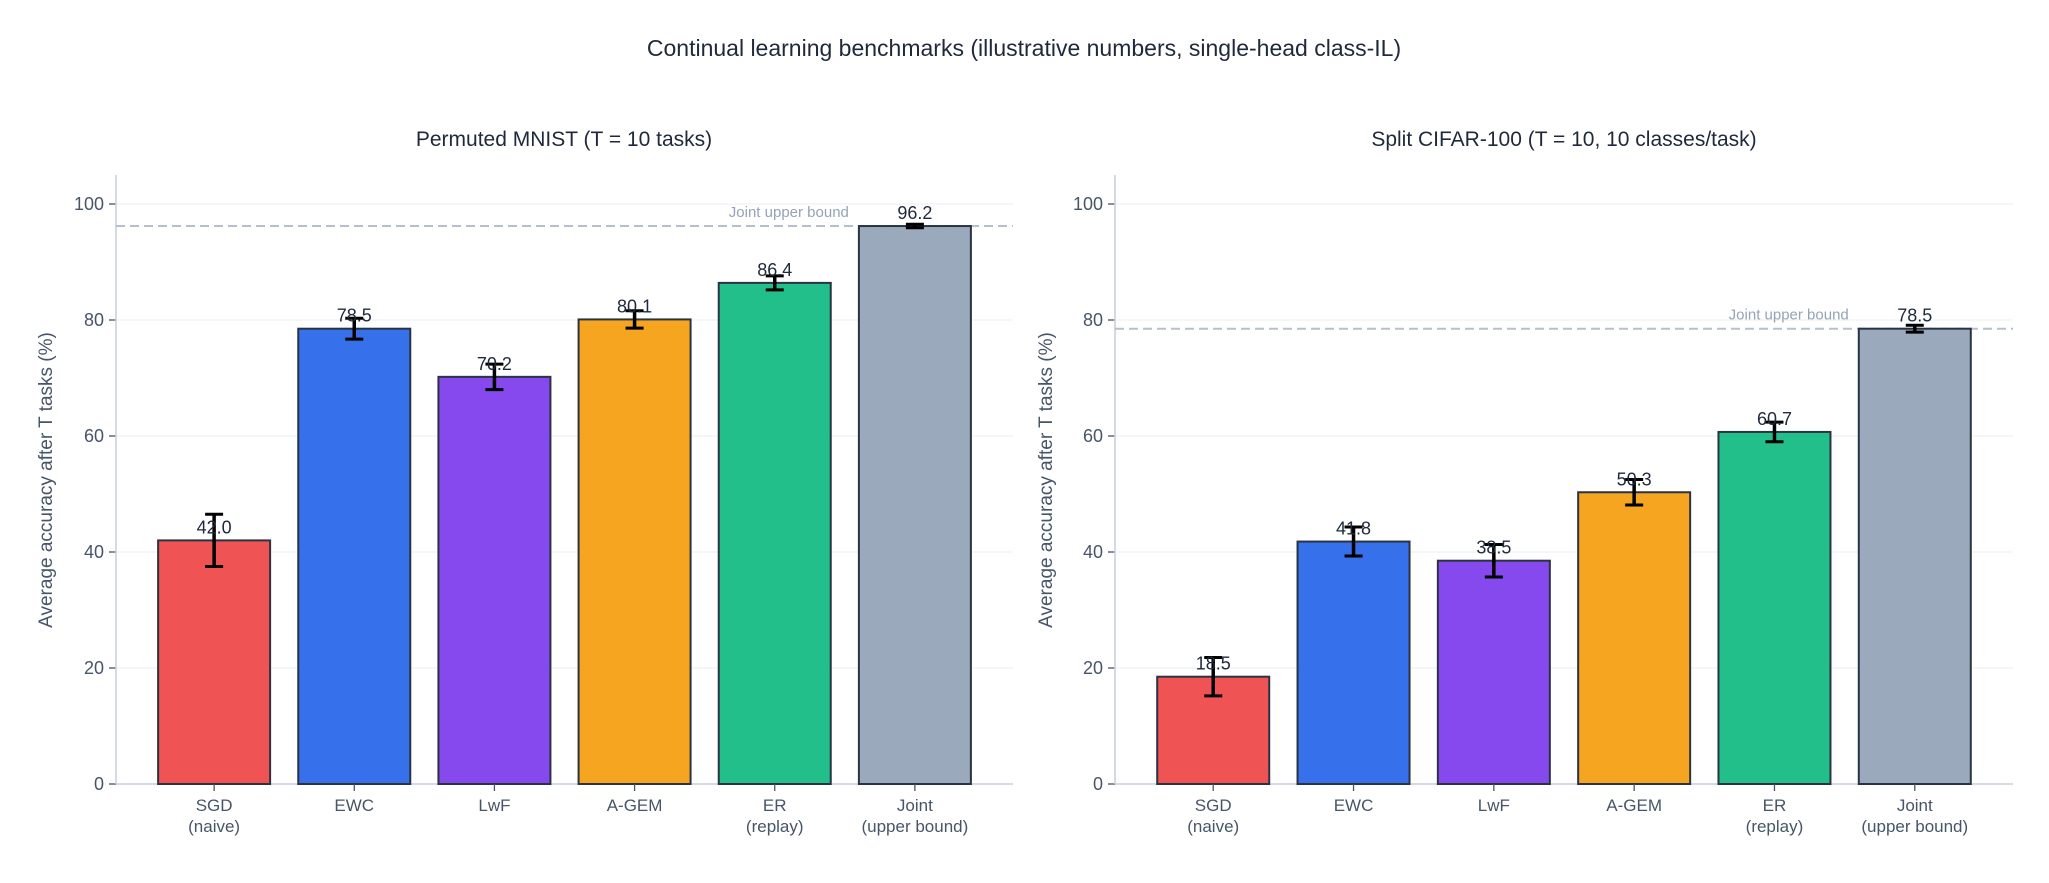 The width and height of the screenshot is (2049, 883). Describe the element at coordinates (214, 527) in the screenshot. I see `data-label: 42.0` at that location.